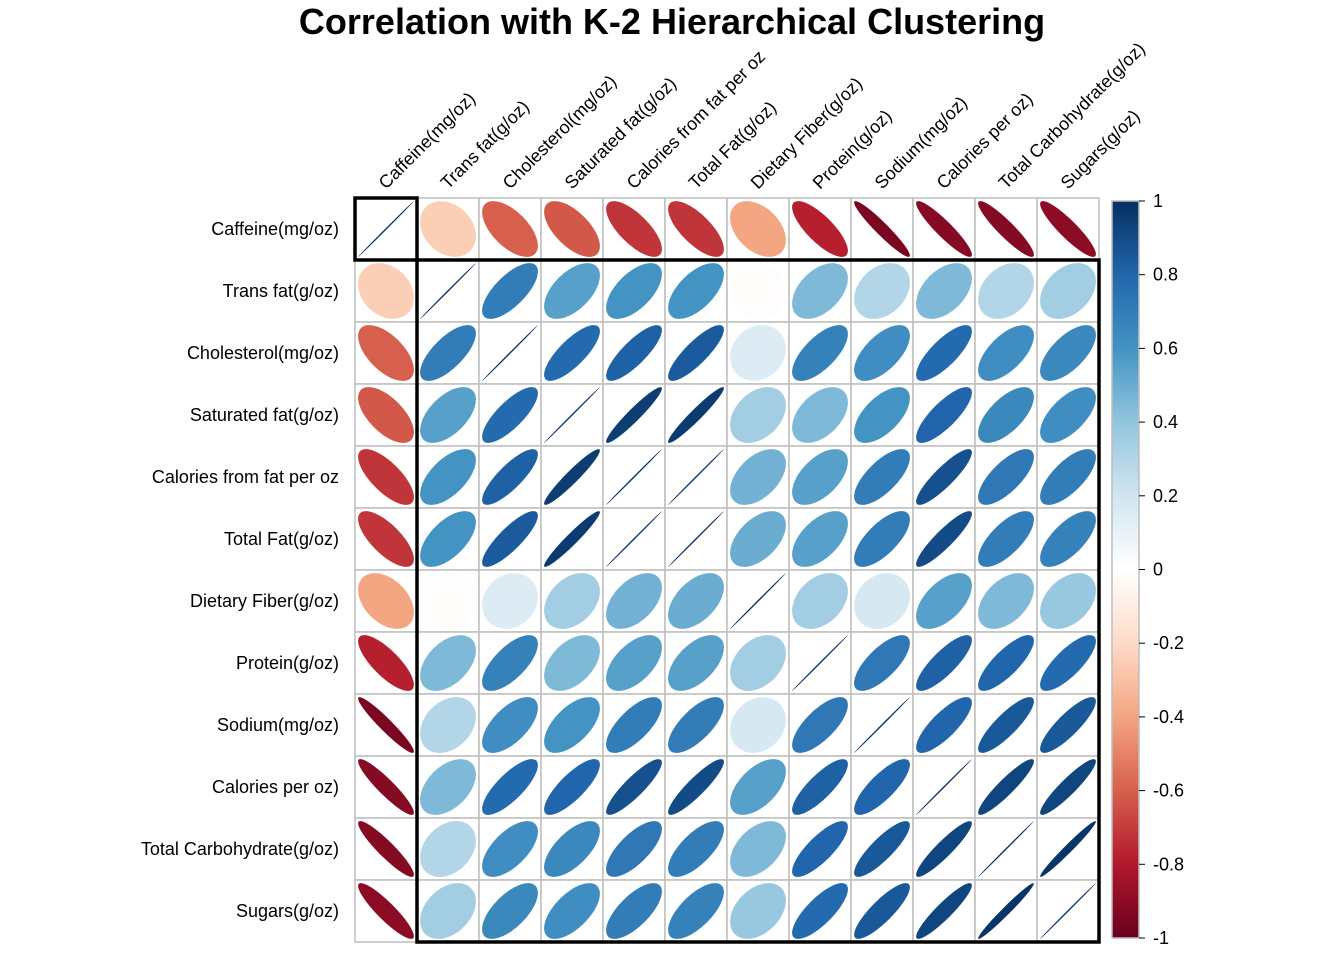  I want to click on cluster-rectangle, so click(386, 229).